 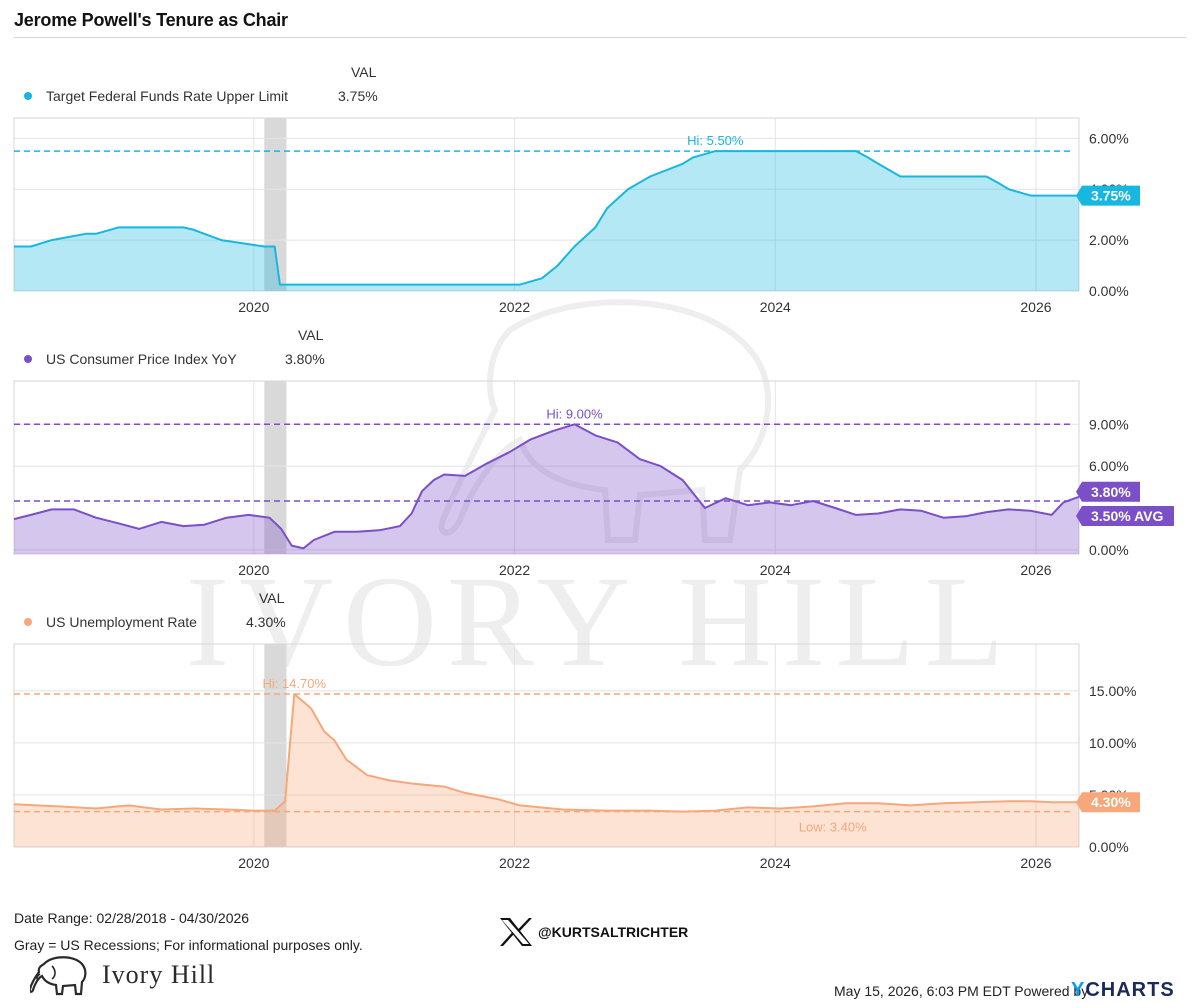 What do you see at coordinates (121, 622) in the screenshot?
I see `legend-series-name: US Unemployment Rate` at bounding box center [121, 622].